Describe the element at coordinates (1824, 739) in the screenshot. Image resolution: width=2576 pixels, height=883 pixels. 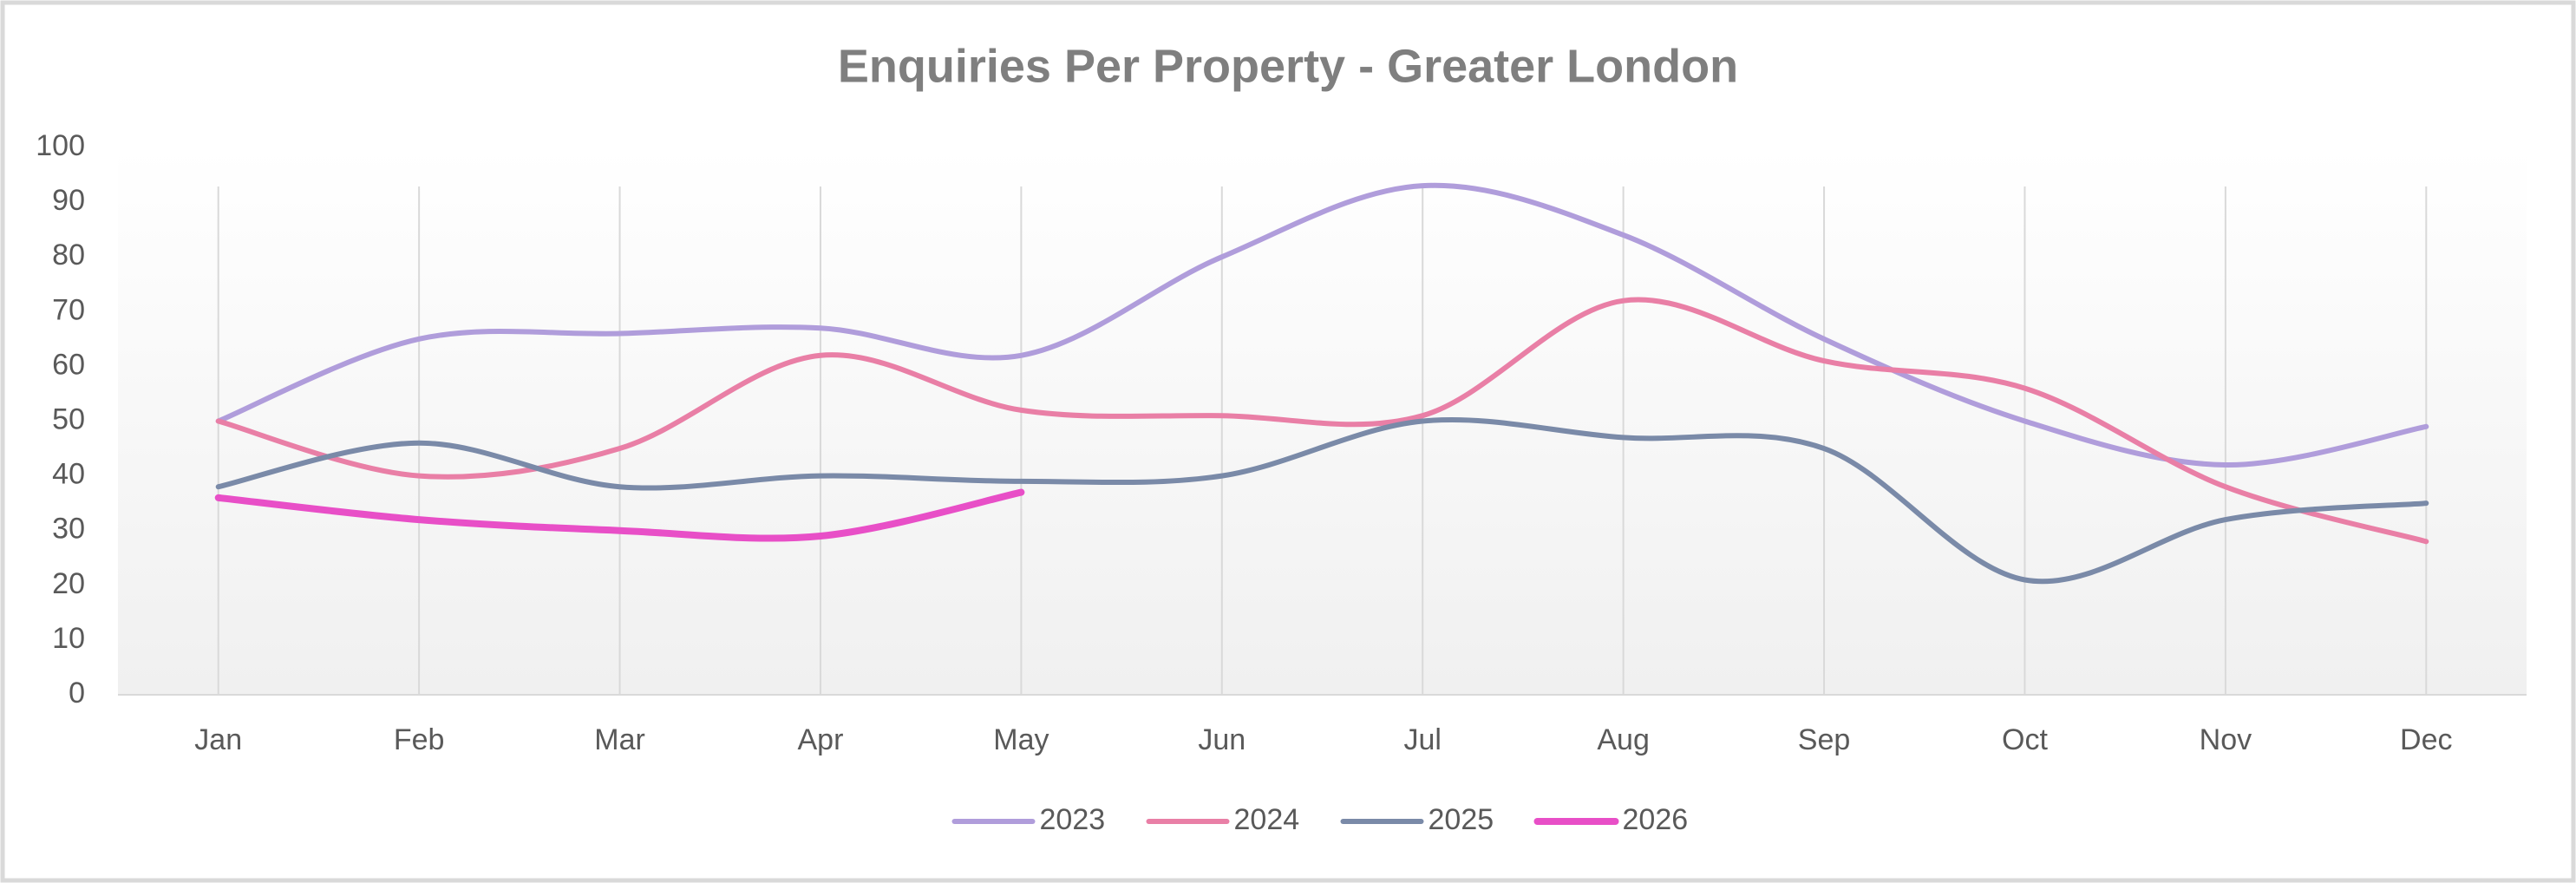
I see `x-tick-label: Sep` at that location.